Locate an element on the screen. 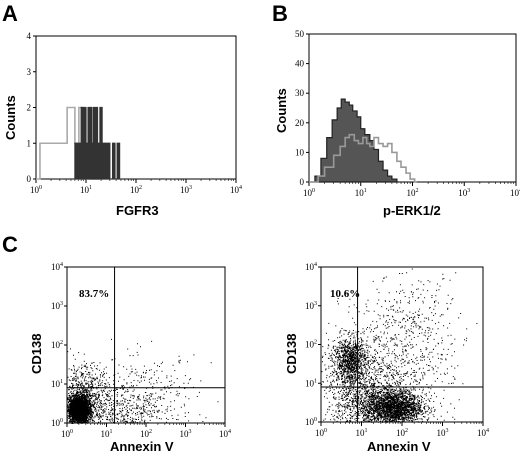 The height and width of the screenshot is (456, 520). y-tick-label: 4 is located at coordinates (29, 36).